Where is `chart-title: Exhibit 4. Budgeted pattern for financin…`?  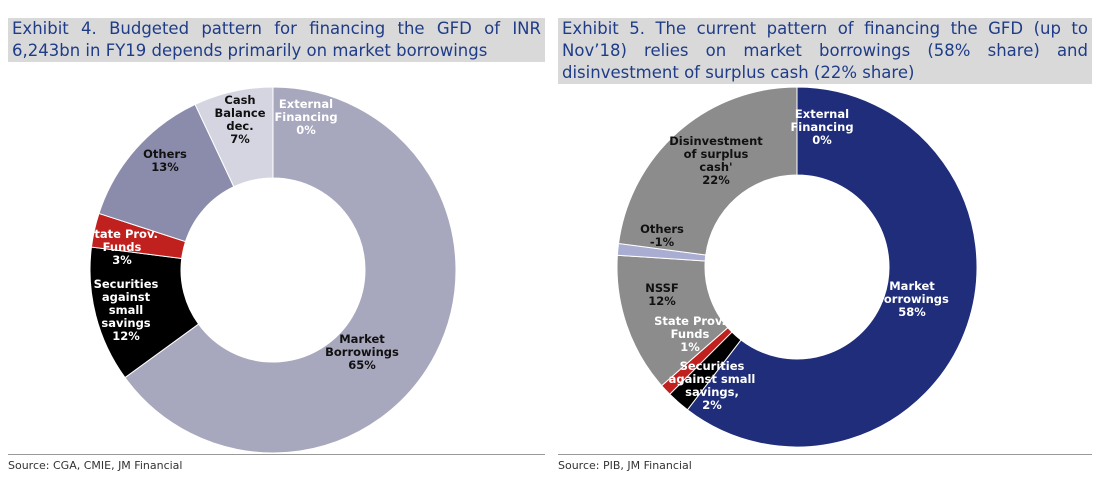 chart-title: Exhibit 4. Budgeted pattern for financin… is located at coordinates (276, 40).